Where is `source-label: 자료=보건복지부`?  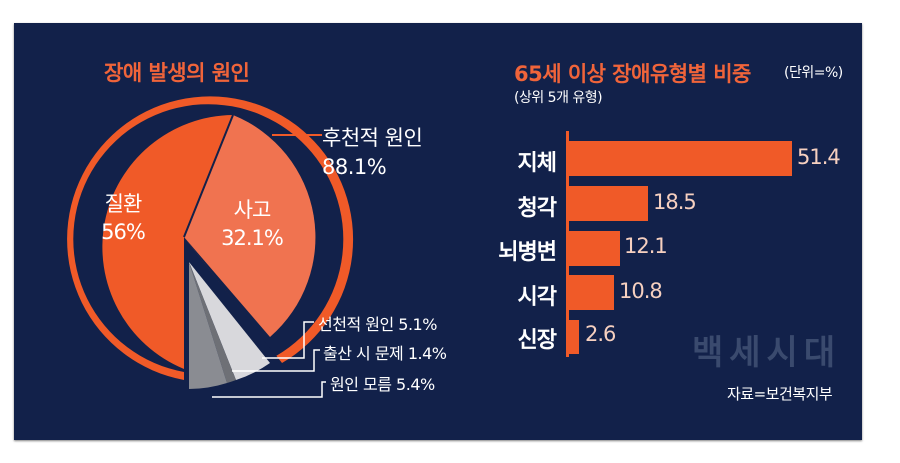 source-label: 자료=보건복지부 is located at coordinates (780, 394).